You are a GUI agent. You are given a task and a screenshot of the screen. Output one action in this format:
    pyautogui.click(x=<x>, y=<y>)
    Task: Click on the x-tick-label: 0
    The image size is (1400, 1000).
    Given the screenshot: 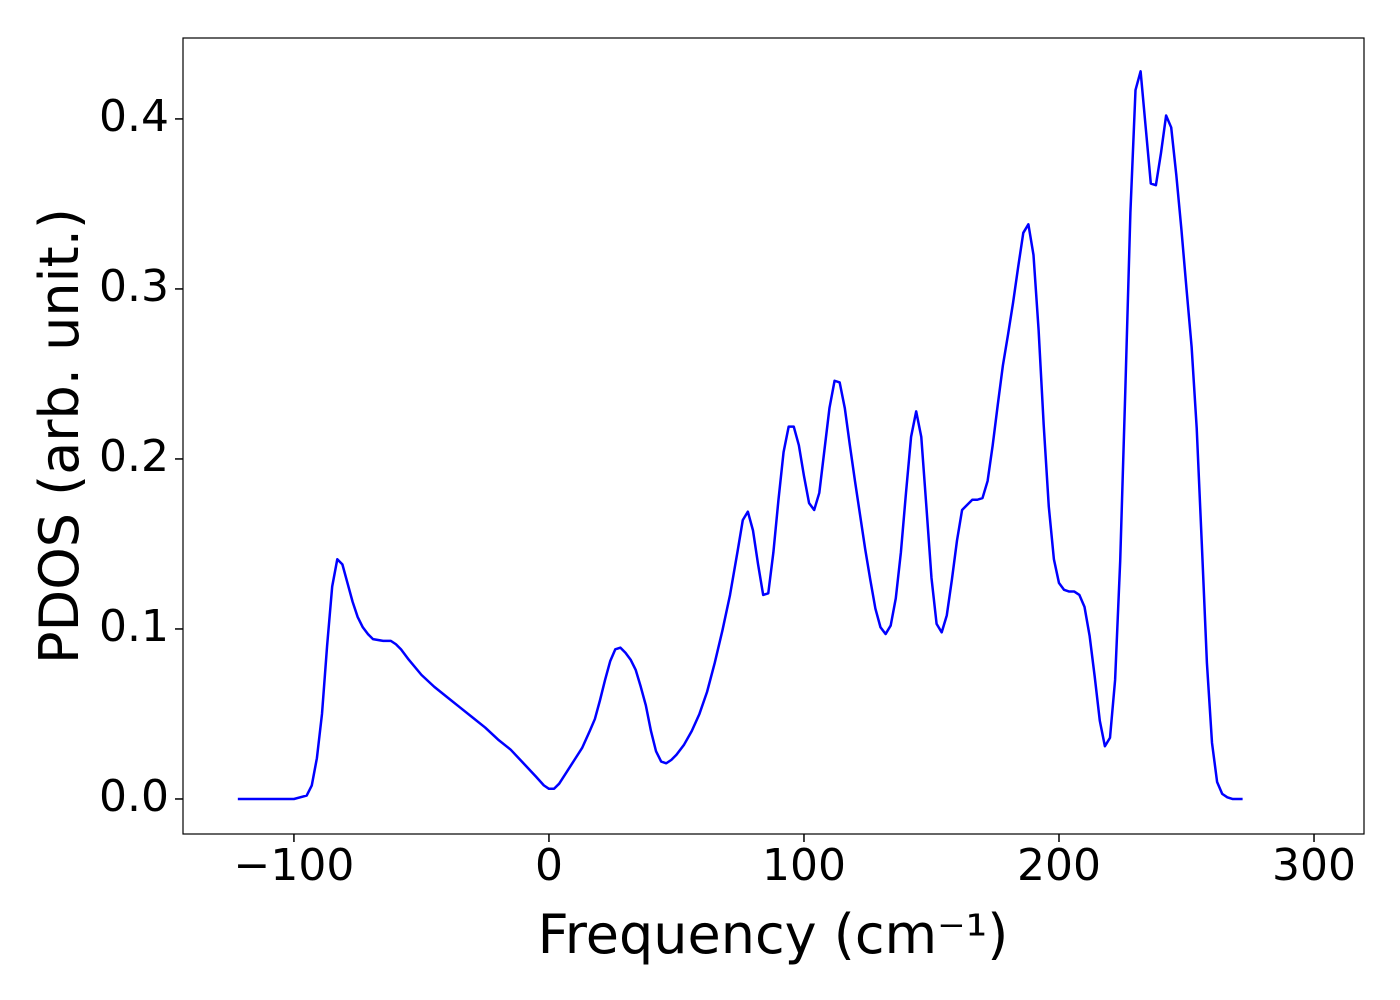 What is the action you would take?
    pyautogui.click(x=549, y=865)
    